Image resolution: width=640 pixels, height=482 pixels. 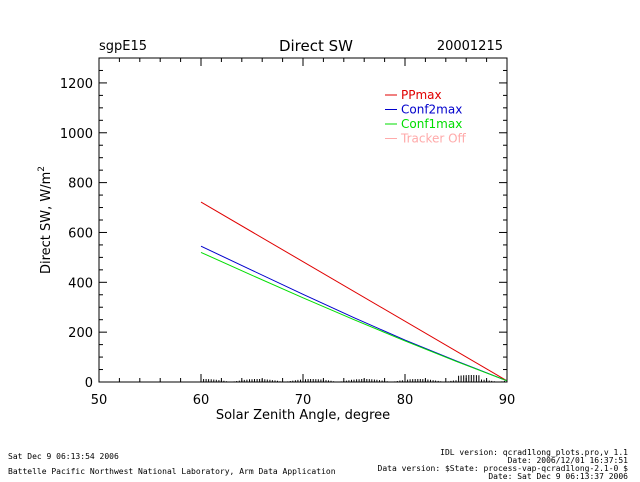 I want to click on footer-left-line1: Sat Dec 9 06:13:54 2006, so click(x=63, y=456).